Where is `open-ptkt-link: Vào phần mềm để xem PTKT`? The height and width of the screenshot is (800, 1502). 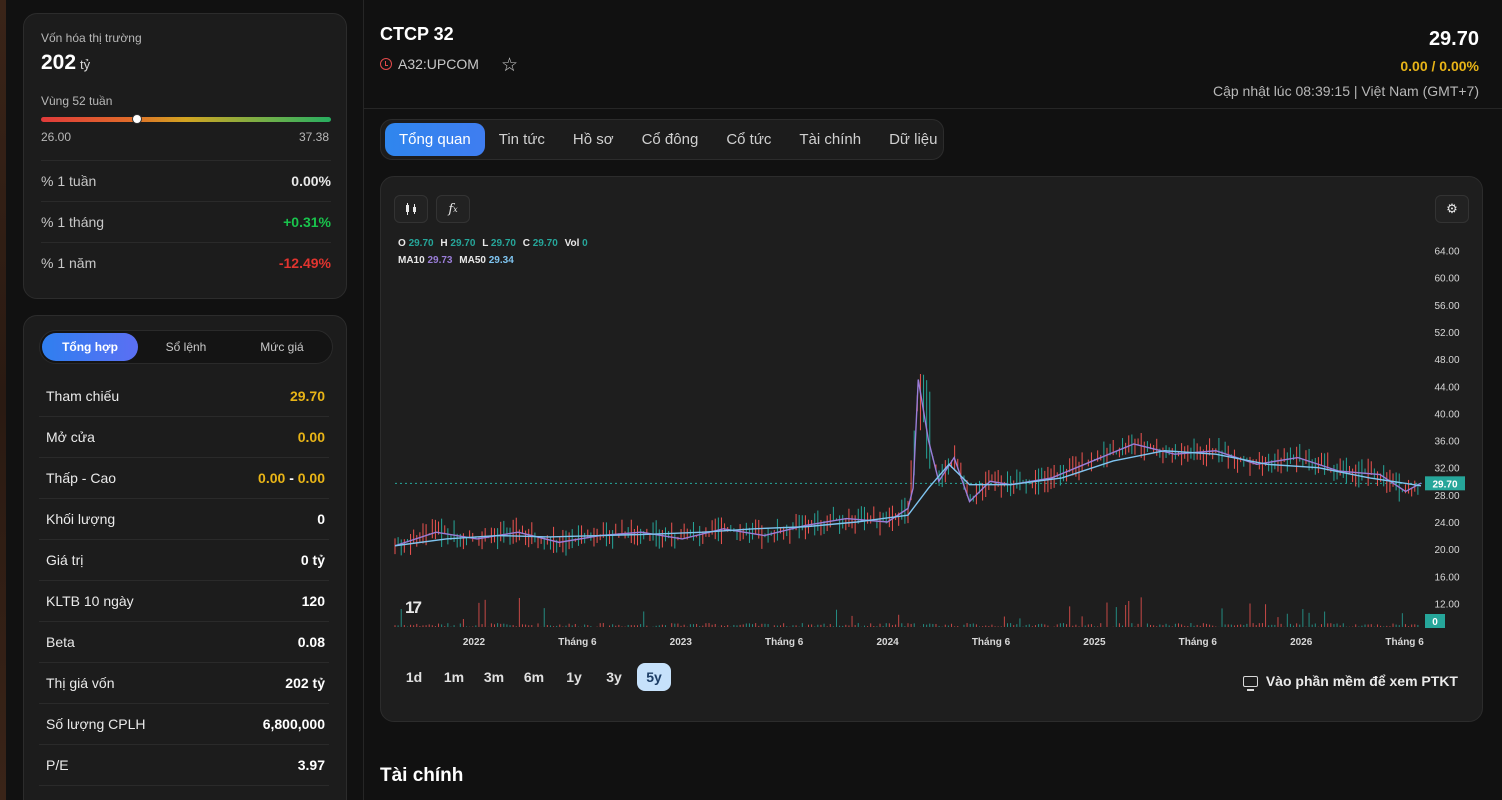
open-ptkt-link: Vào phần mềm để xem PTKT is located at coordinates (1350, 682).